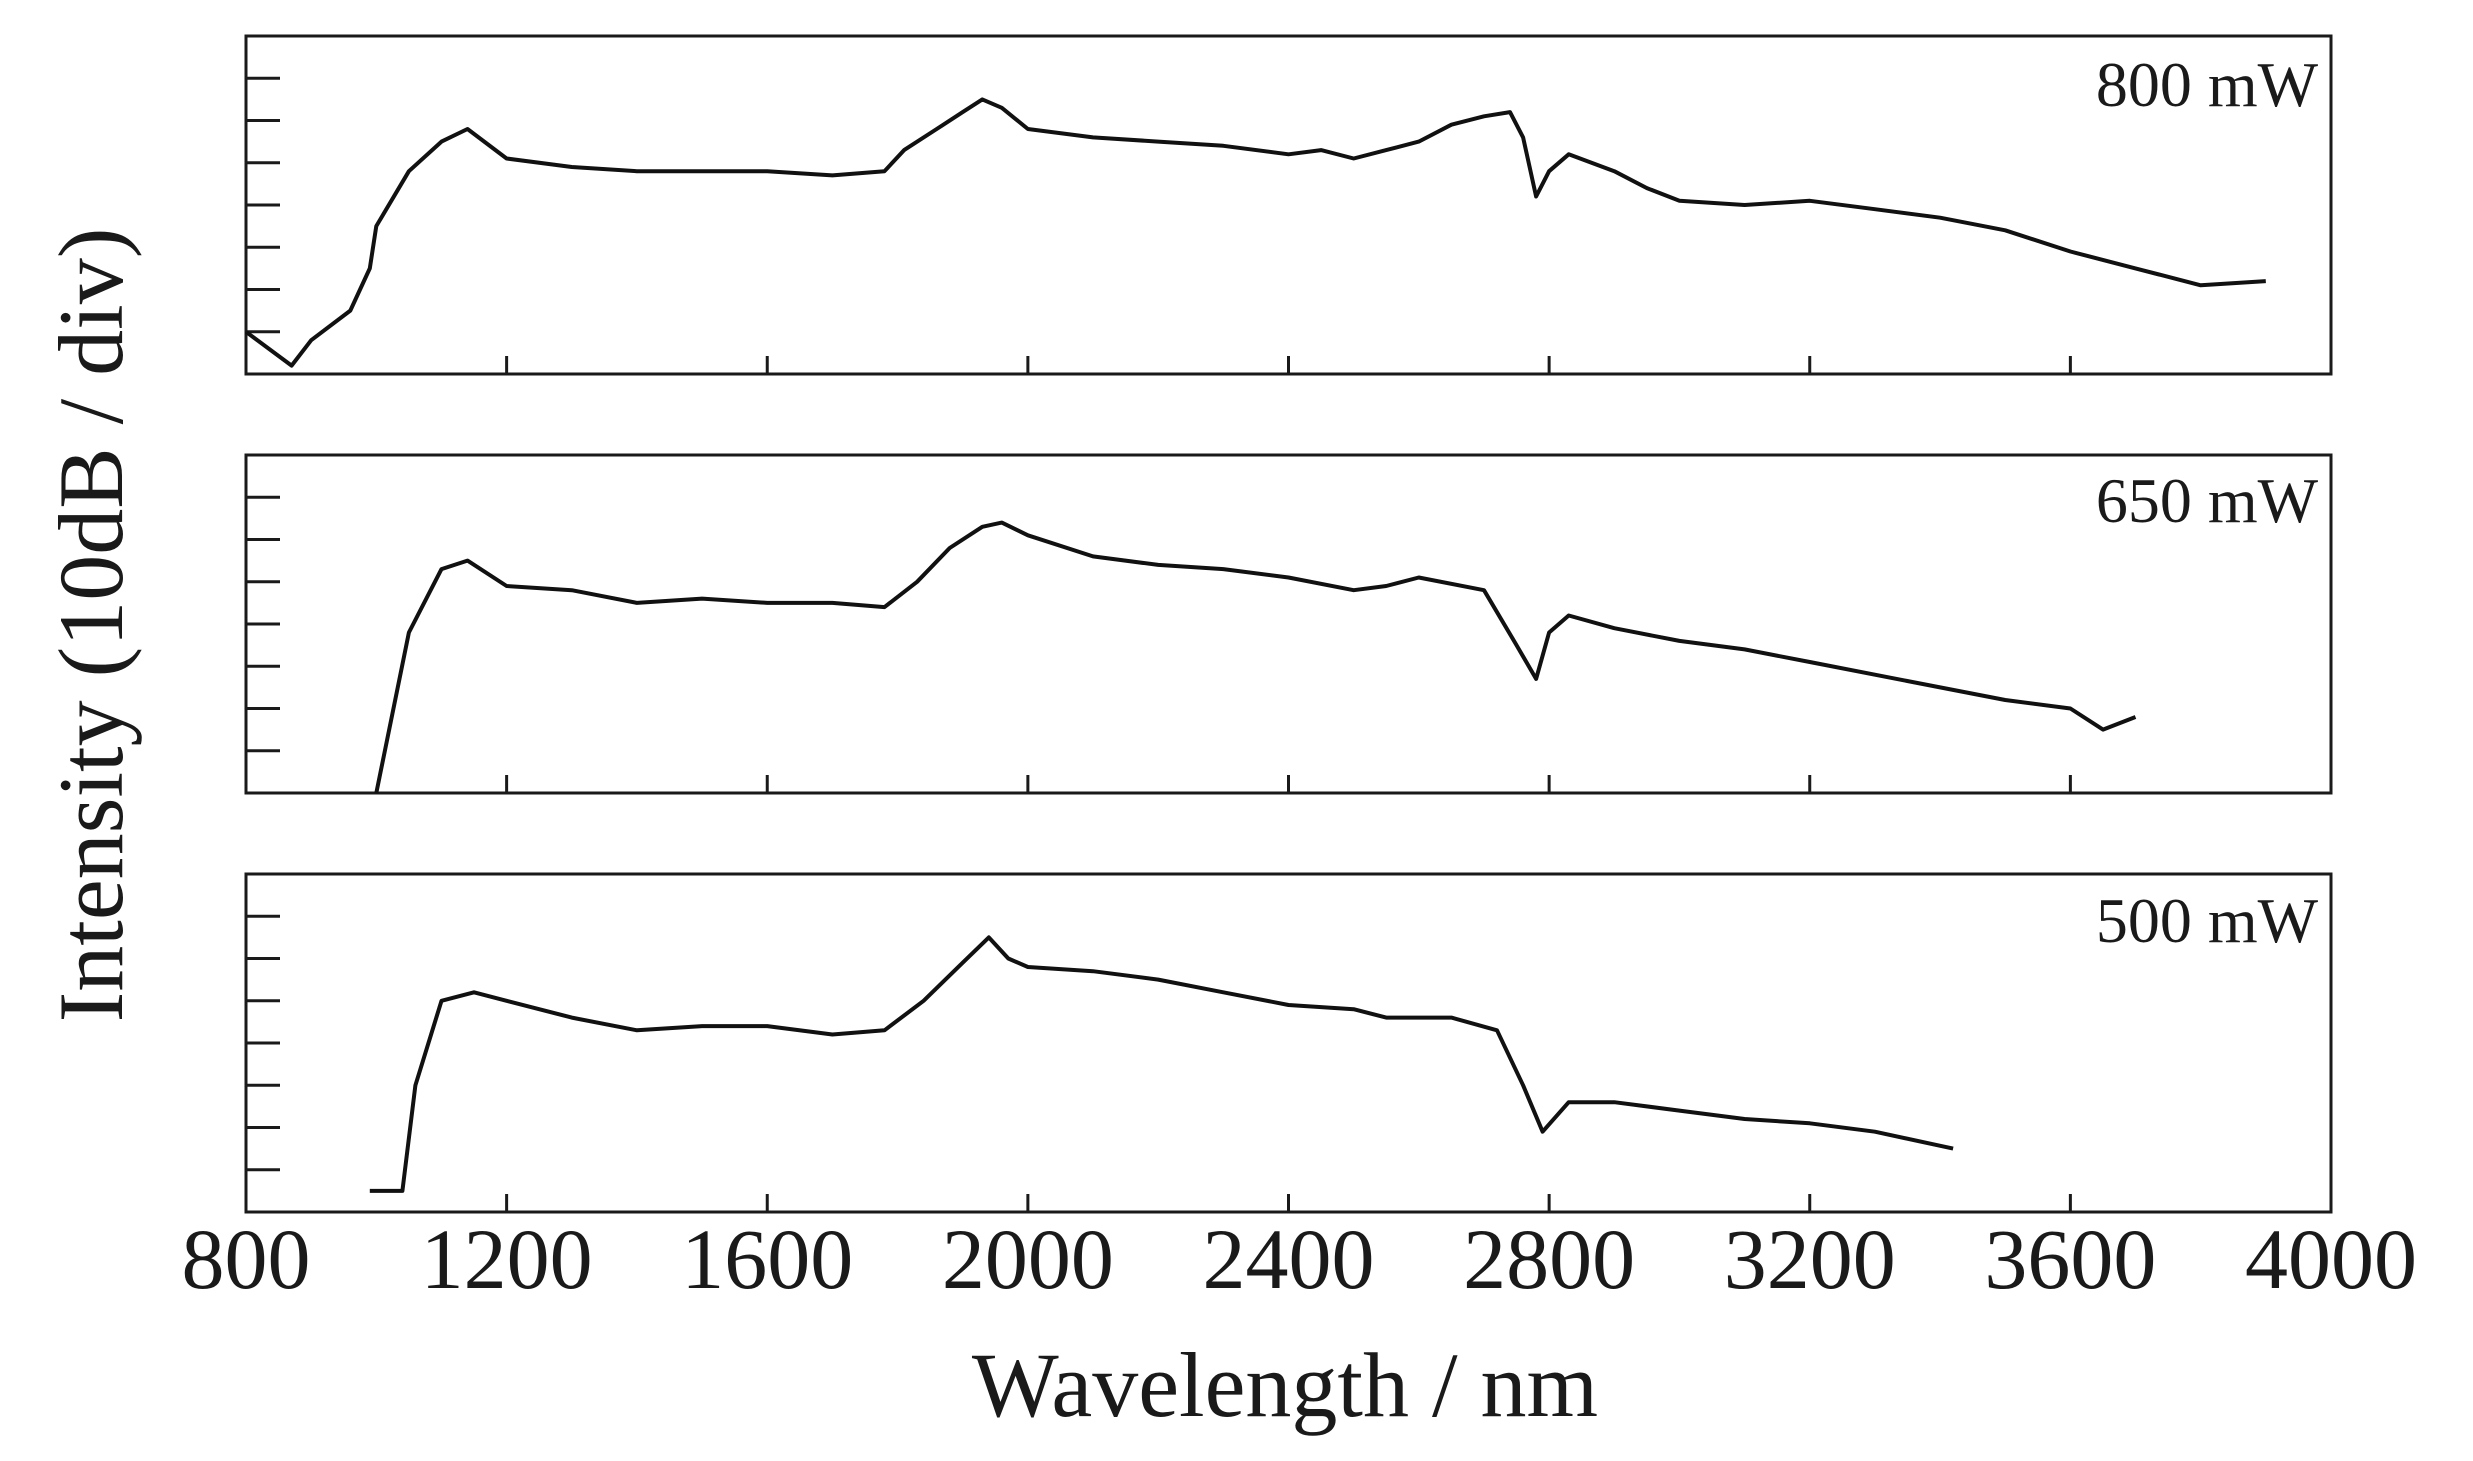  What do you see at coordinates (1549, 1259) in the screenshot?
I see `x-tick-label: 2800` at bounding box center [1549, 1259].